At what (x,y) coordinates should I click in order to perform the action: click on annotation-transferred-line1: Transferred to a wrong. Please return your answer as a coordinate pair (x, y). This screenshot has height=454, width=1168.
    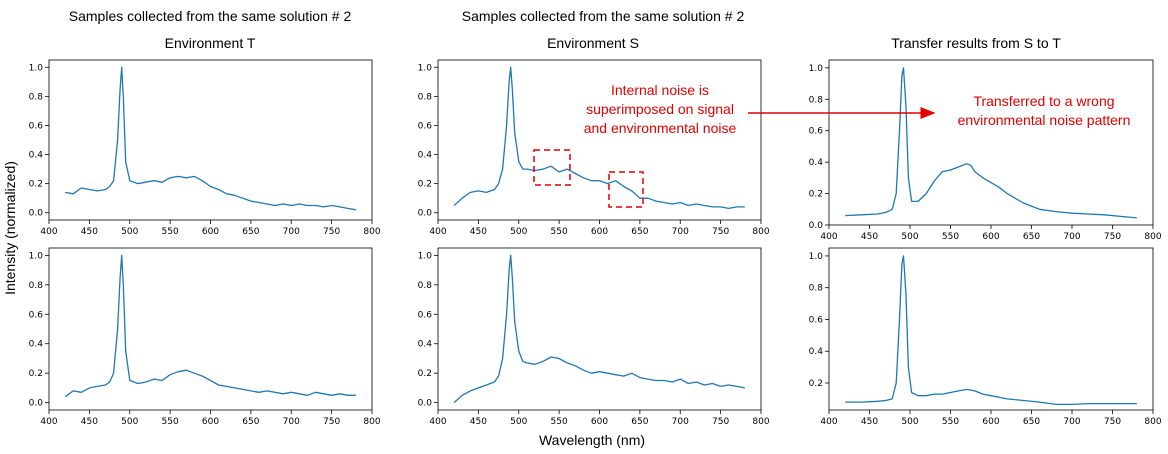
    Looking at the image, I should click on (1044, 101).